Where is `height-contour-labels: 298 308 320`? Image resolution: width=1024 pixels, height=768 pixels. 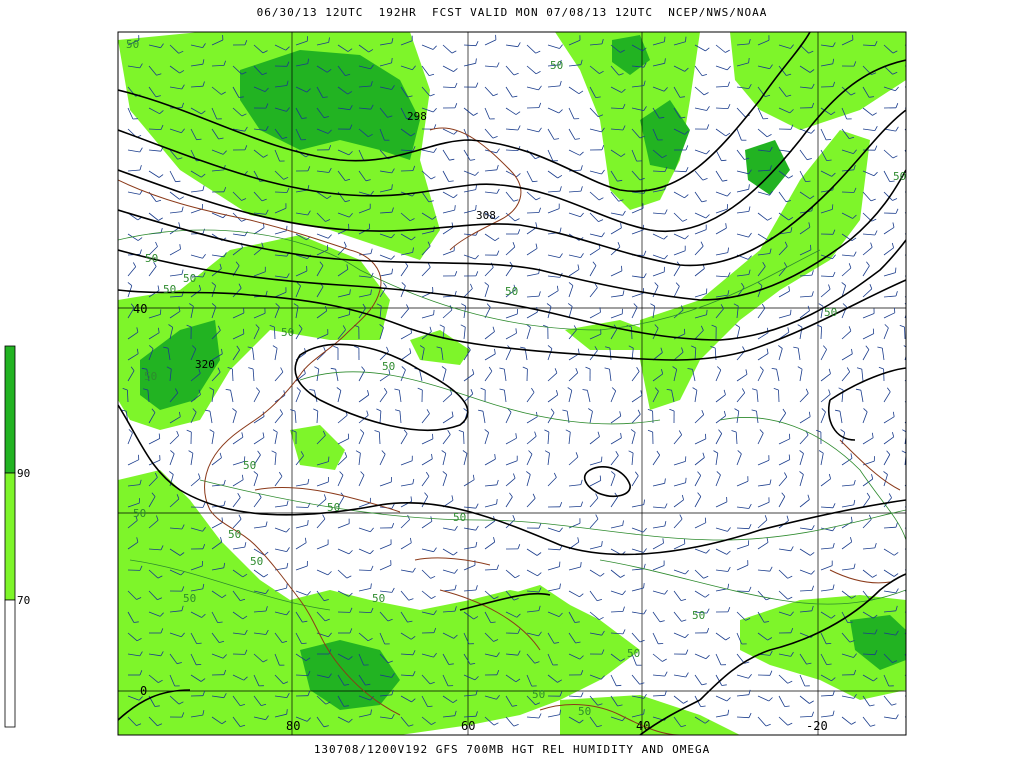
height-contour-labels: 298 308 320 is located at coordinates (345, 240).